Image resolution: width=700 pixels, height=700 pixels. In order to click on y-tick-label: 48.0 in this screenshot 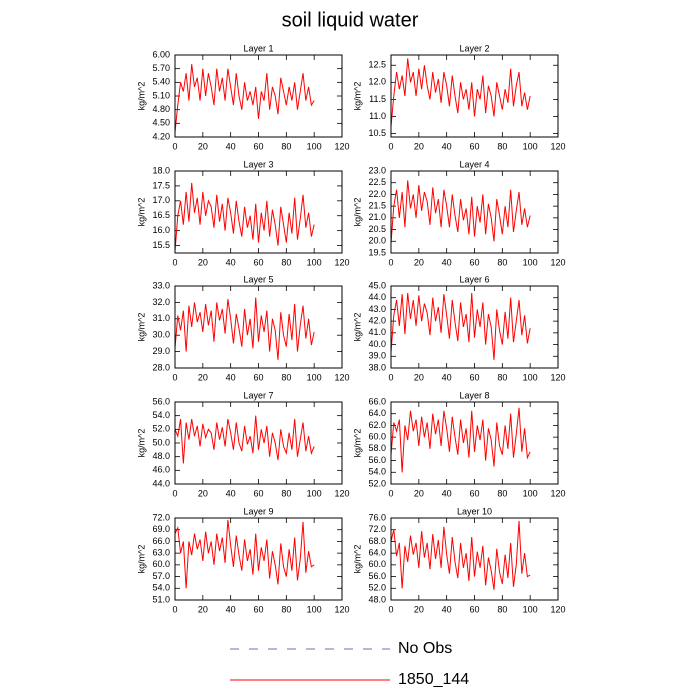, I will do `click(161, 456)`.